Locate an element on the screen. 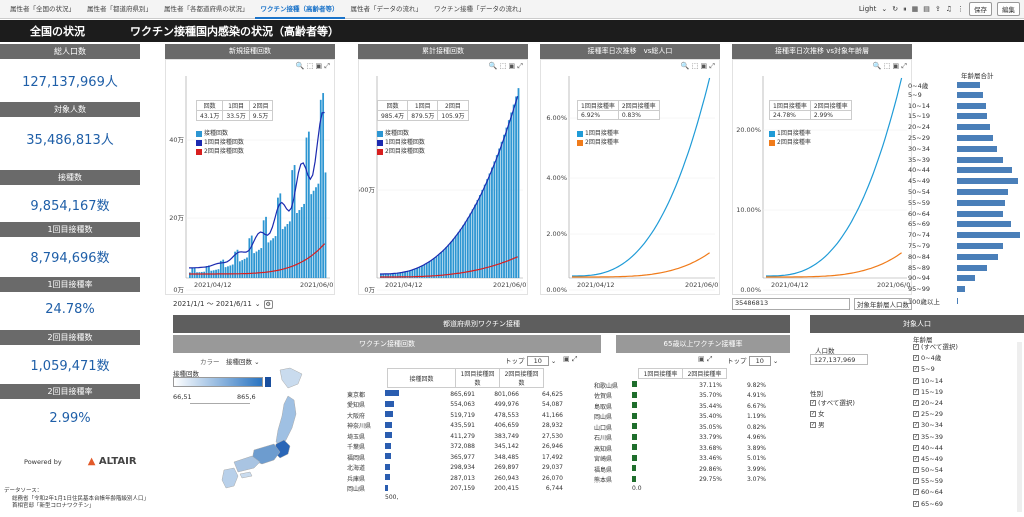 The width and height of the screenshot is (1024, 517). table-row: 愛知県 554,063 499,976 54,087 is located at coordinates (455, 405).